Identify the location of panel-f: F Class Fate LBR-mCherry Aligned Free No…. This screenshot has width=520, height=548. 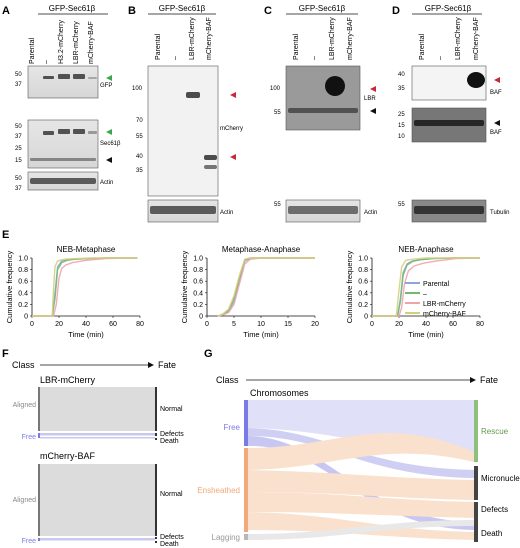
(93, 448).